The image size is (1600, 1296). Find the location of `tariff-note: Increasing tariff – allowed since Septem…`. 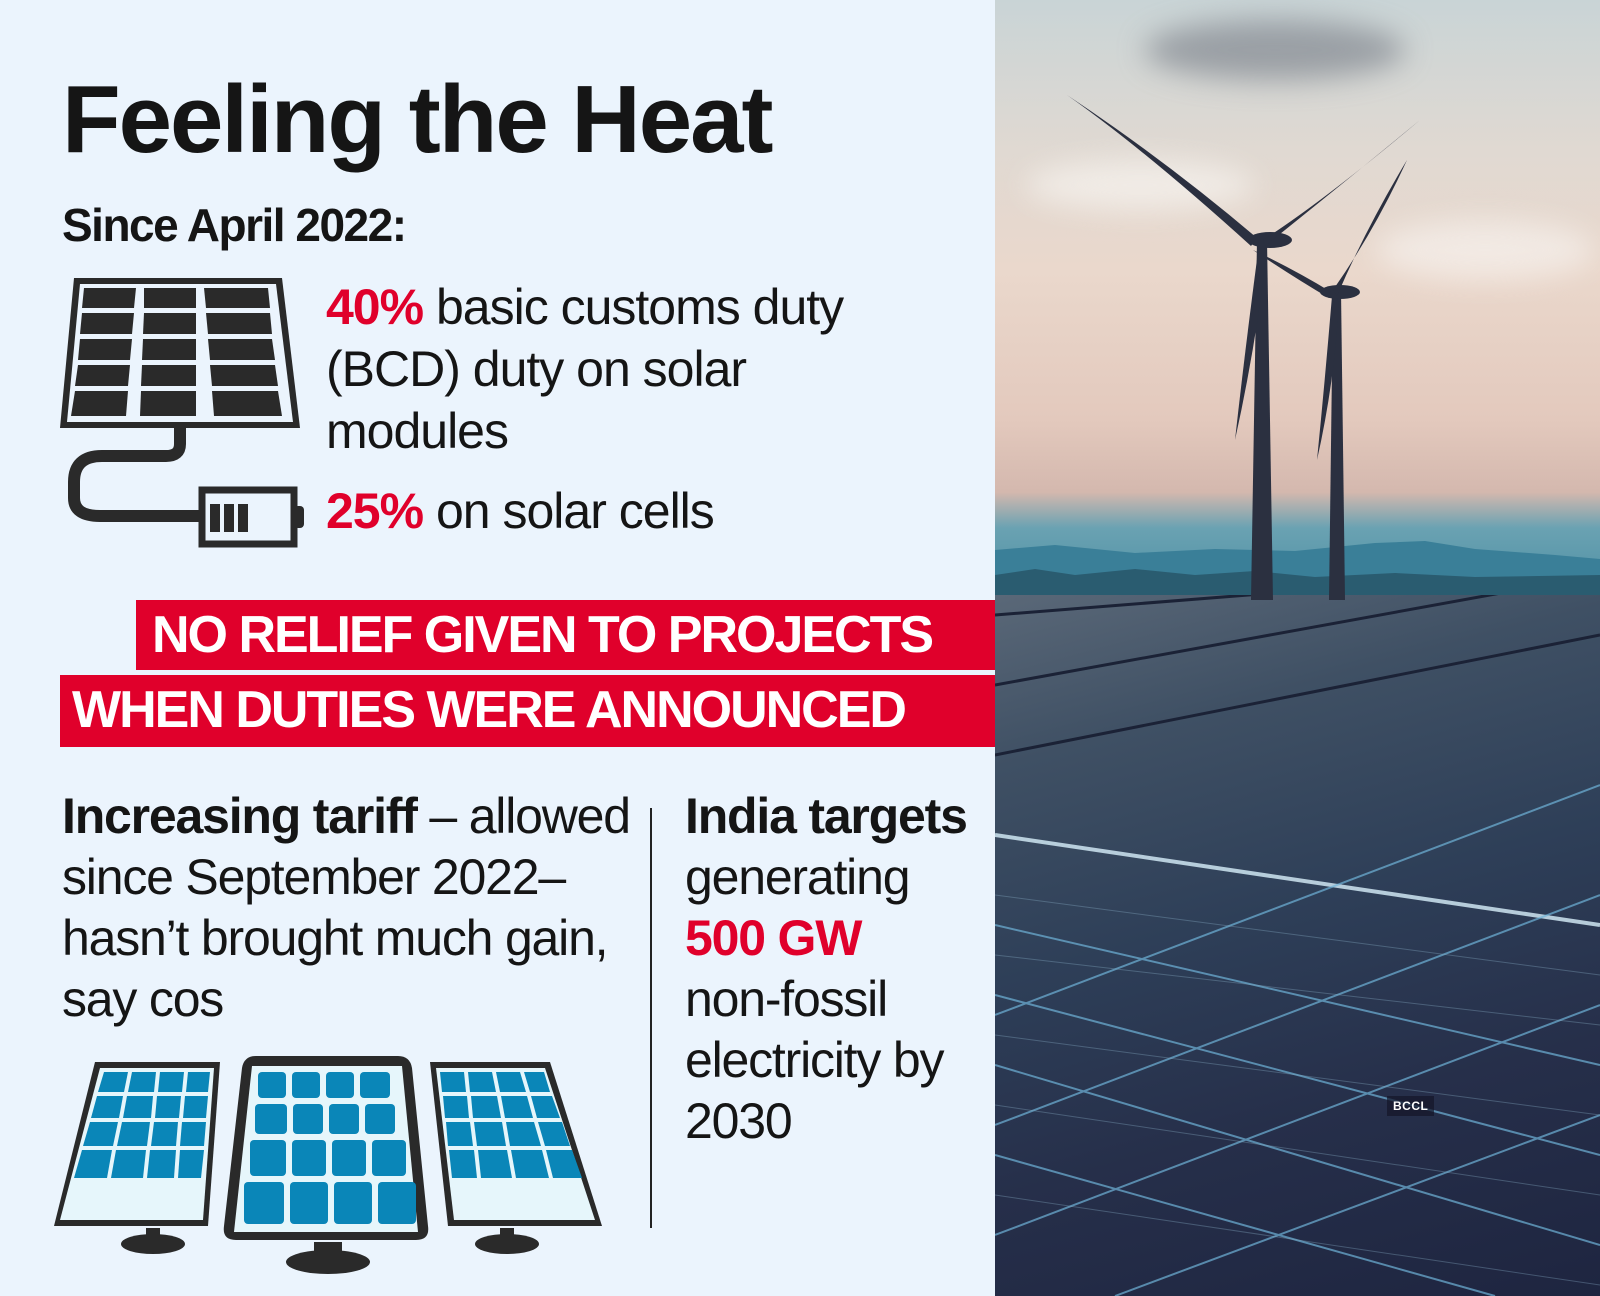

tariff-note: Increasing tariff – allowed since Septem… is located at coordinates (352, 908).